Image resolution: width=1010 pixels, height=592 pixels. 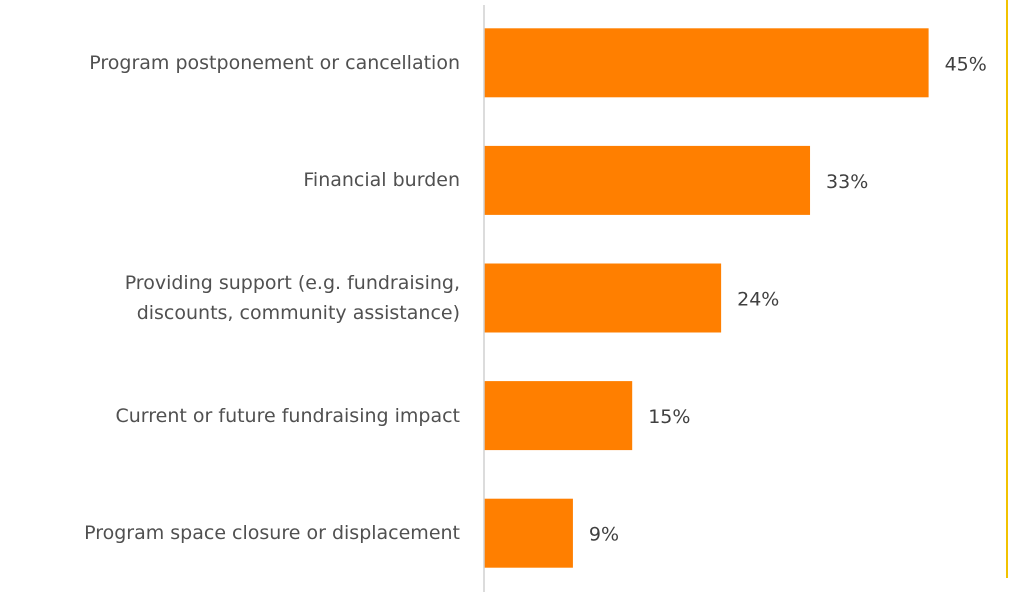 I want to click on category-label: Financial burden, so click(x=381, y=180).